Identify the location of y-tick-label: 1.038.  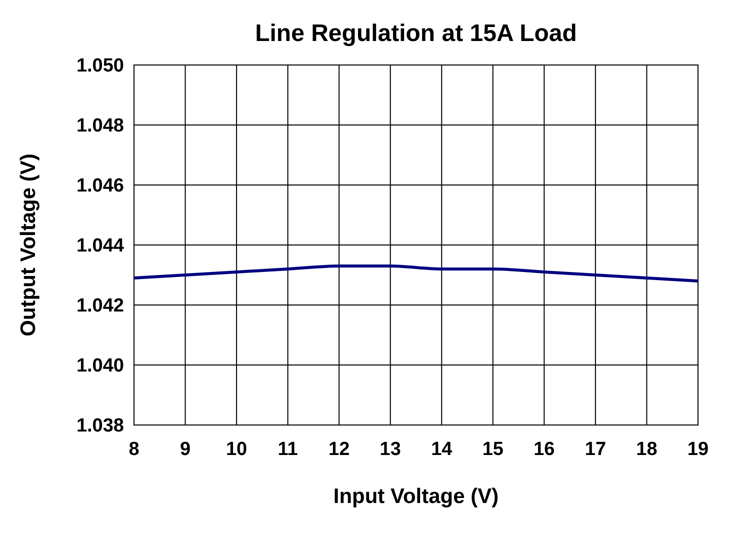
(100, 426).